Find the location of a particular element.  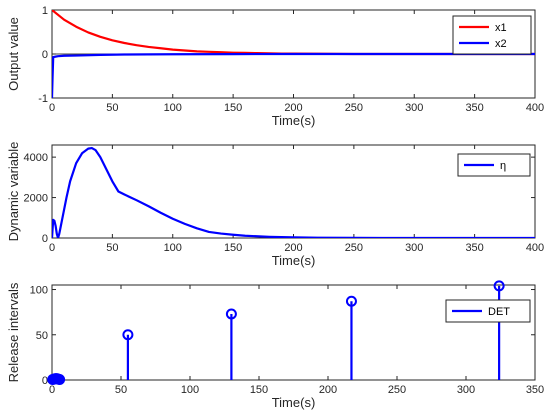

legend-label: DET is located at coordinates (499, 312).